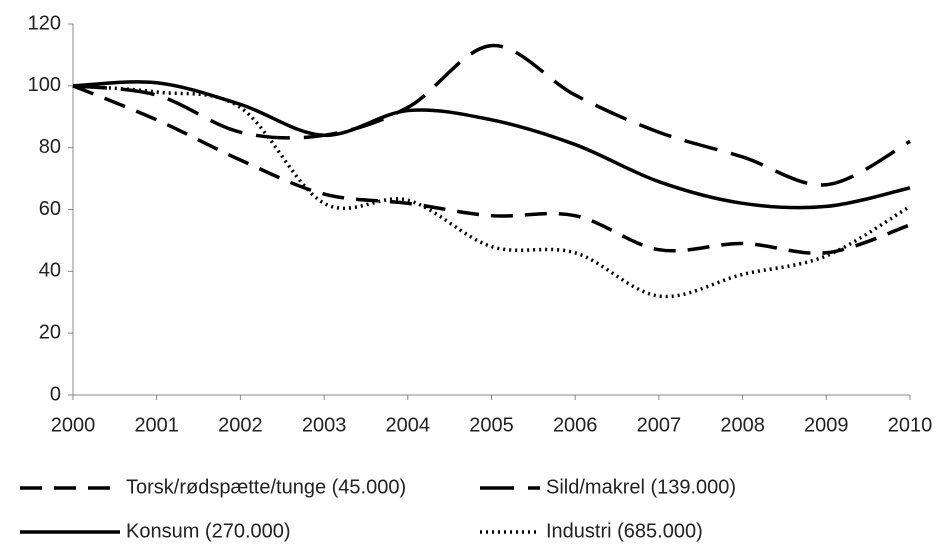 Image resolution: width=941 pixels, height=548 pixels. What do you see at coordinates (659, 425) in the screenshot?
I see `x-tick-label: 2007` at bounding box center [659, 425].